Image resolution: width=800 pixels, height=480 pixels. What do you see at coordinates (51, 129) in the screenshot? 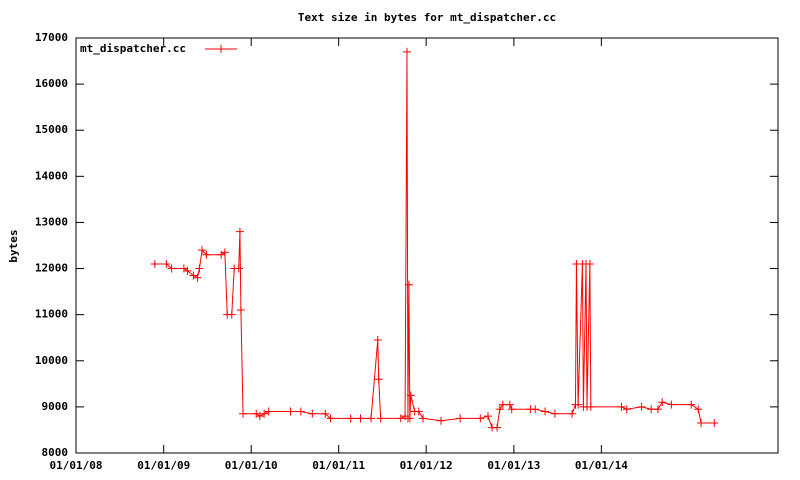
I see `y-tick-label: 15000` at bounding box center [51, 129].